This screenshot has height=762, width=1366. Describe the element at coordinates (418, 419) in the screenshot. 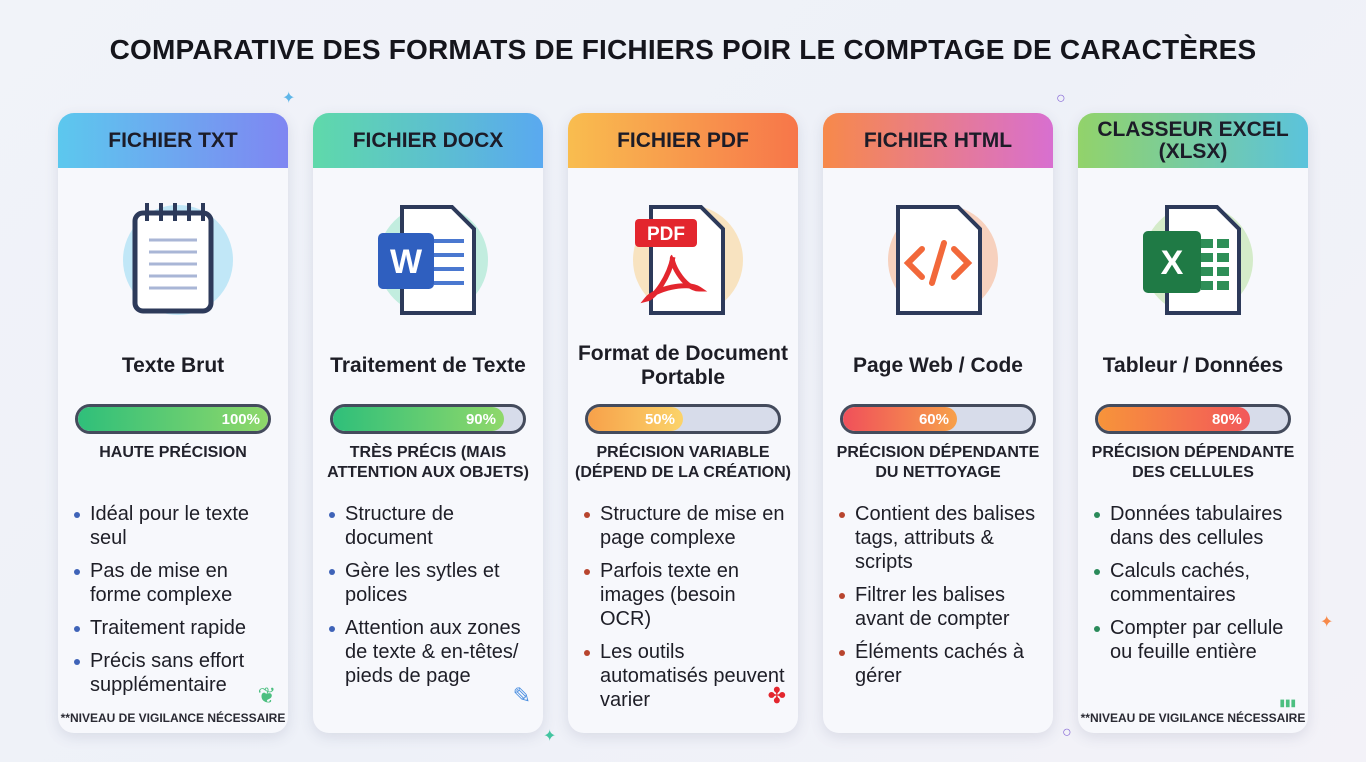

I see `precision-bar-fill: 90%` at that location.